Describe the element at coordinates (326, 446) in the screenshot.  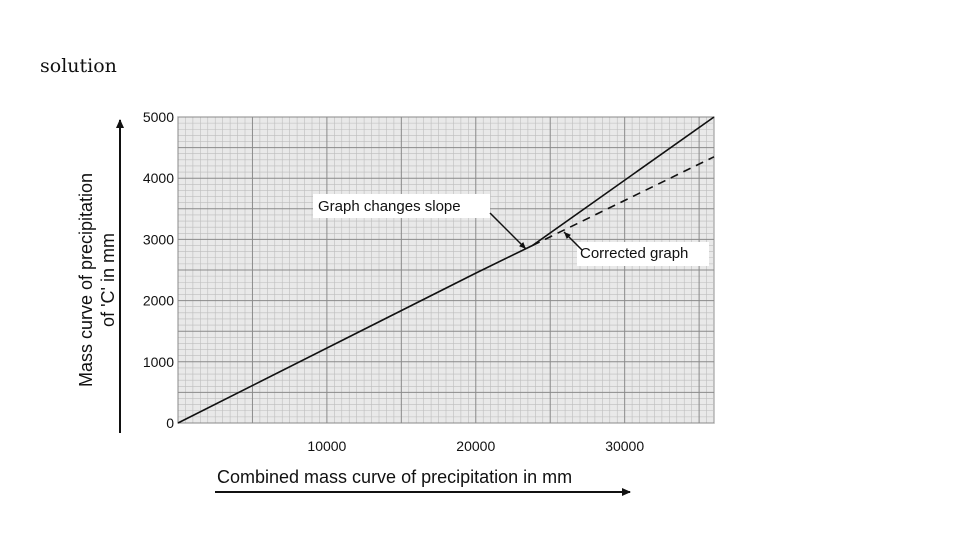
I see `x-tick-label: 10000` at that location.